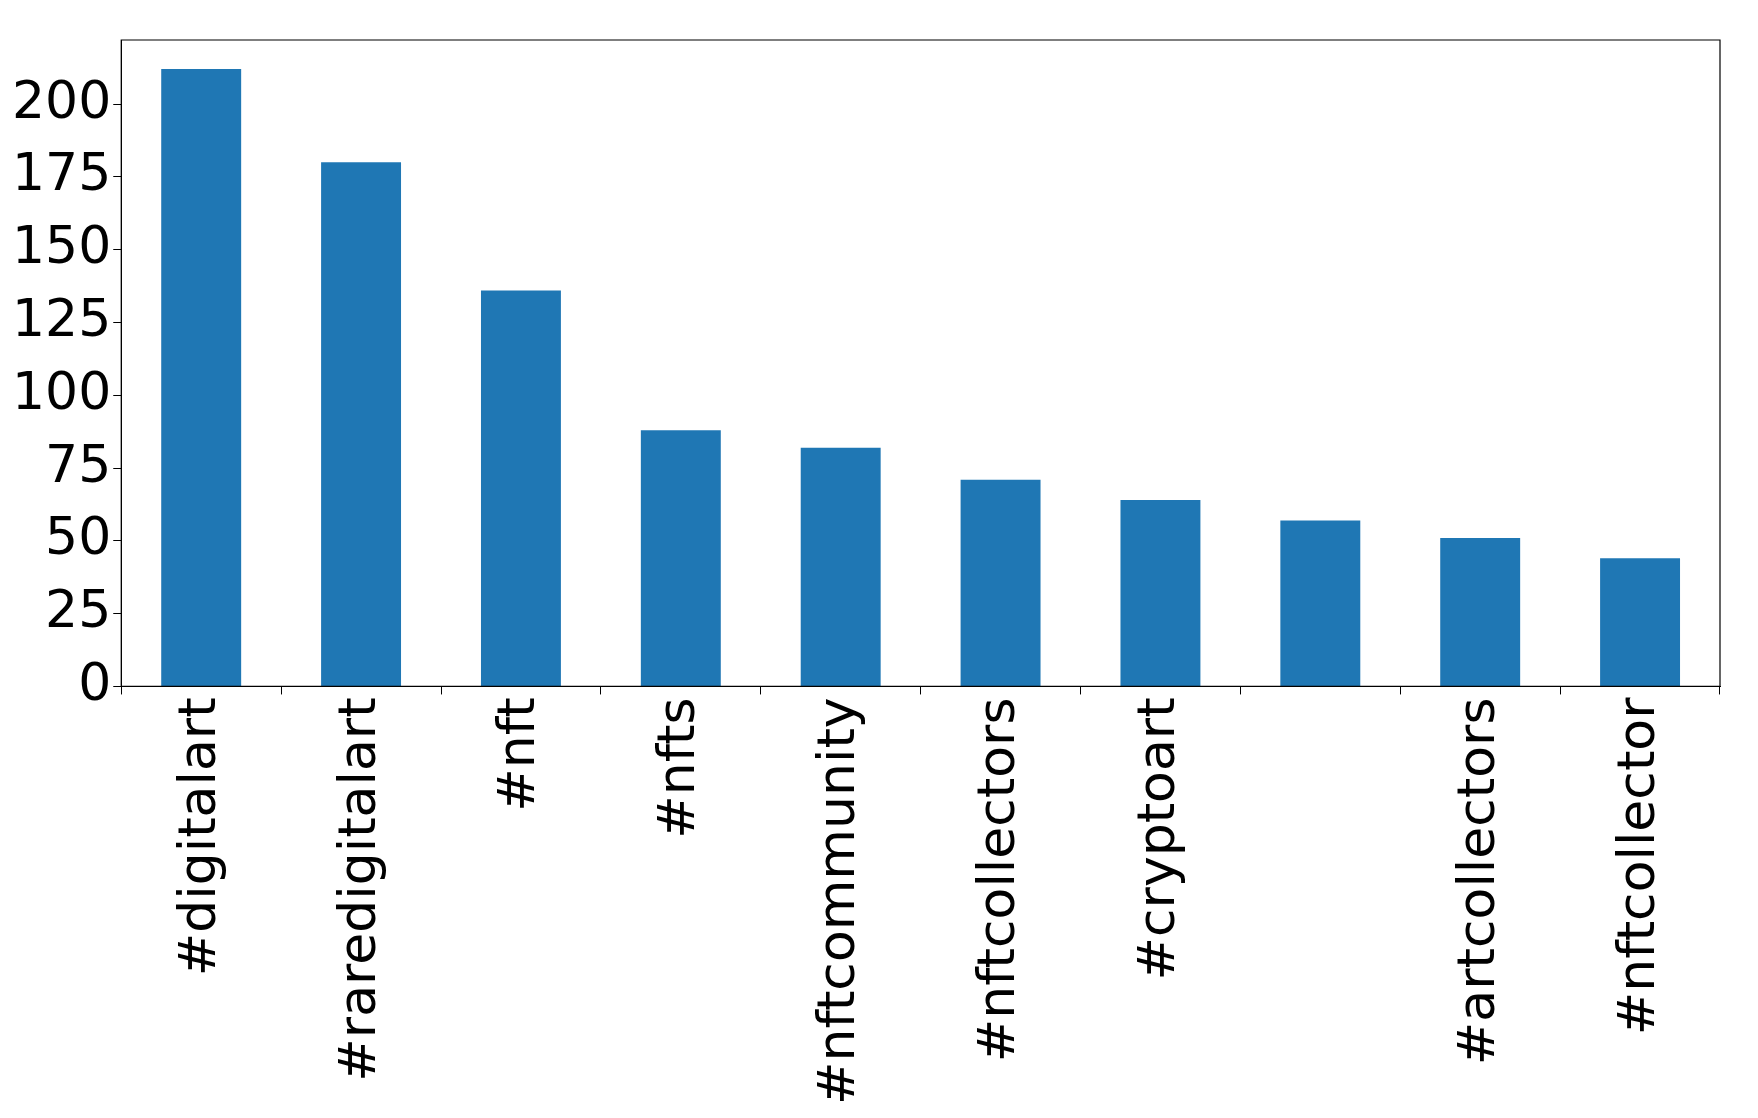 Image resolution: width=1758 pixels, height=1118 pixels. Describe the element at coordinates (61, 317) in the screenshot. I see `y-tick-label: 125` at that location.